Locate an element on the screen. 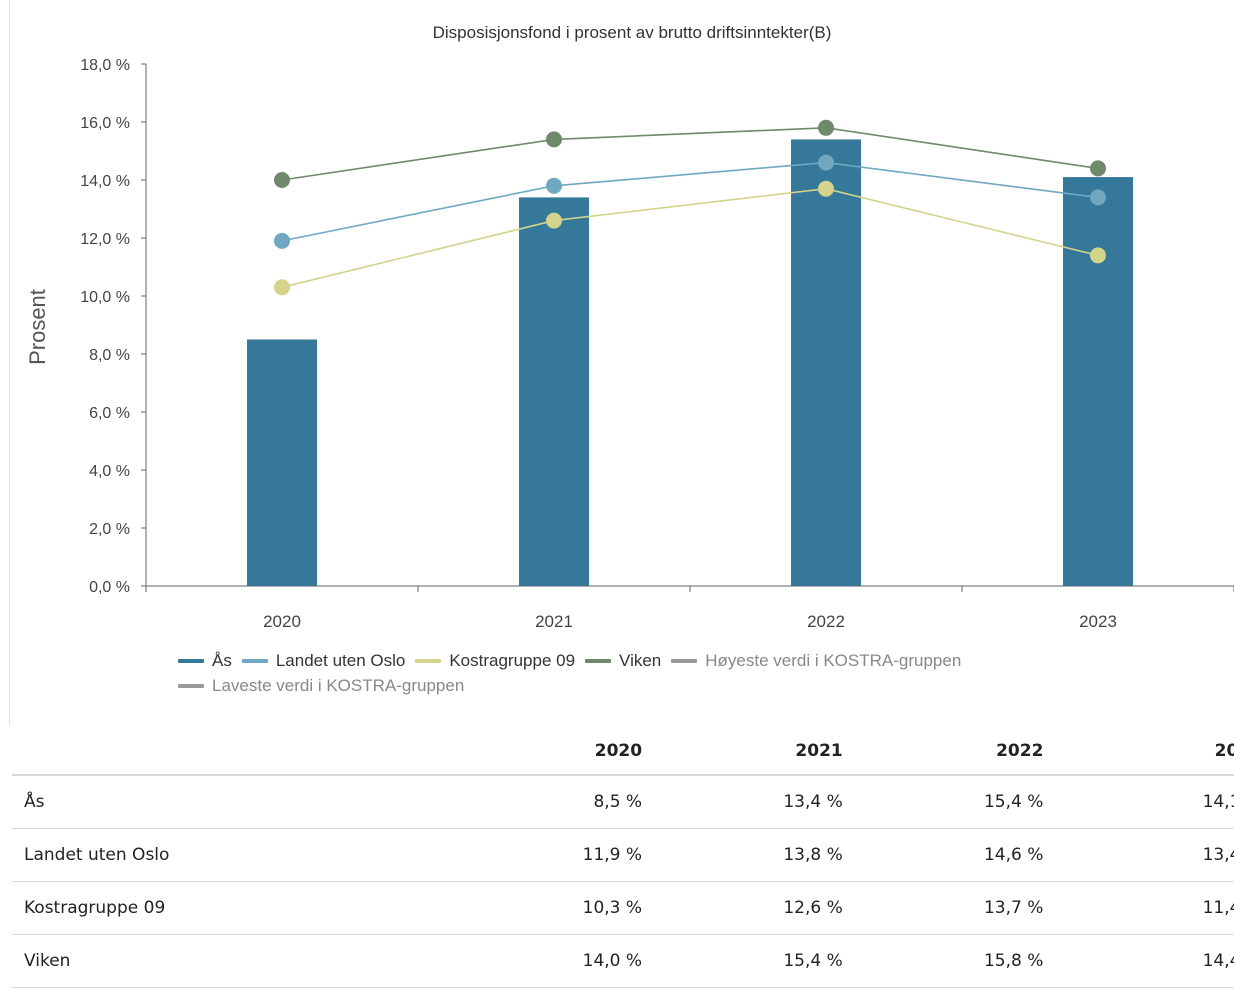  legend-item: Landet uten Oslo is located at coordinates (323, 660).